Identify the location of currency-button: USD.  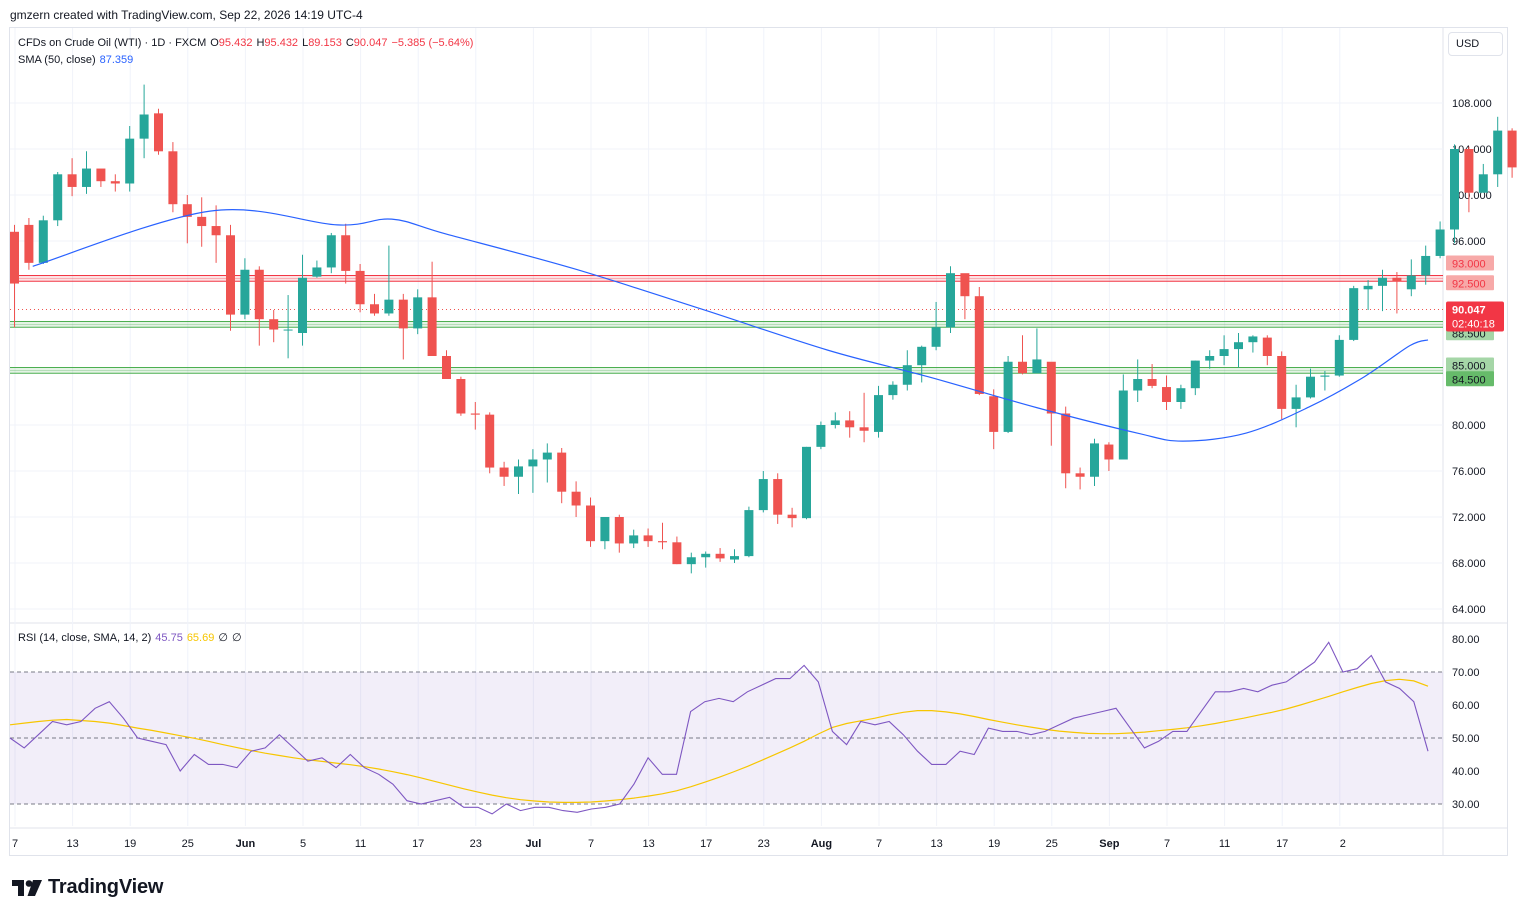
(1475, 44).